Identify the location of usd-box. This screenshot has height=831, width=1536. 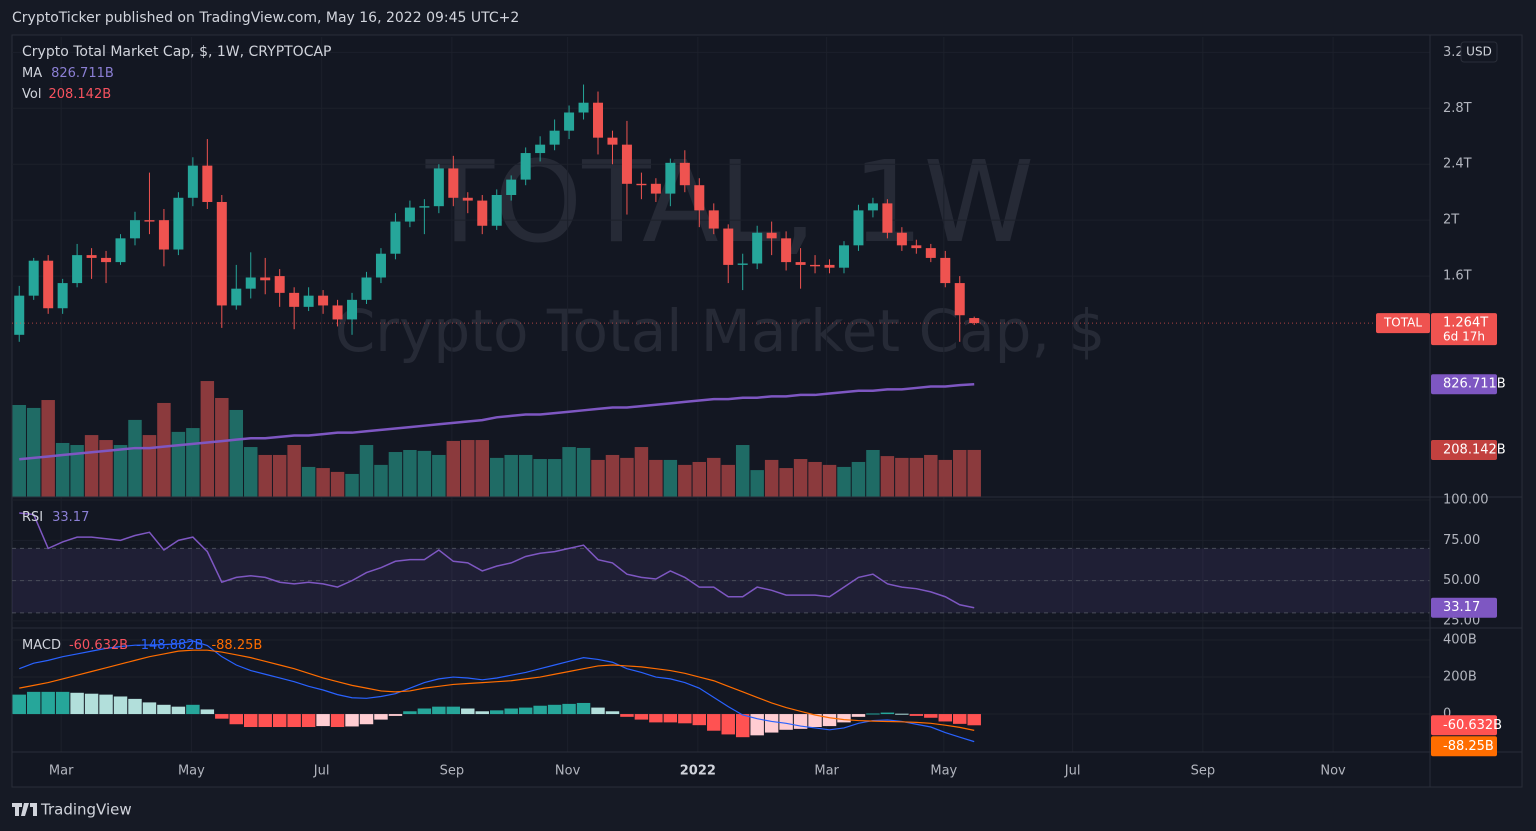
(1479, 52).